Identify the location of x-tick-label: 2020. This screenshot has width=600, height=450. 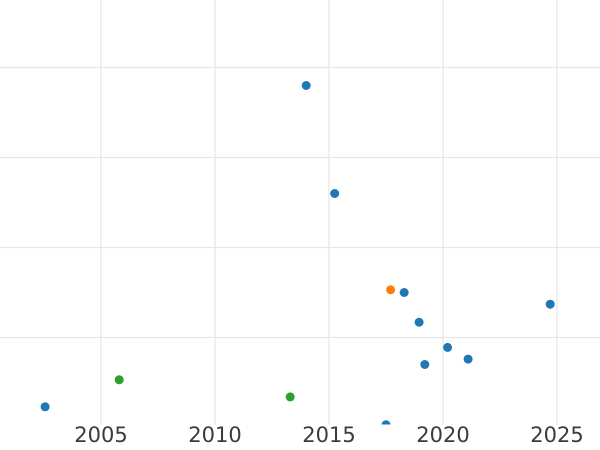
(443, 435).